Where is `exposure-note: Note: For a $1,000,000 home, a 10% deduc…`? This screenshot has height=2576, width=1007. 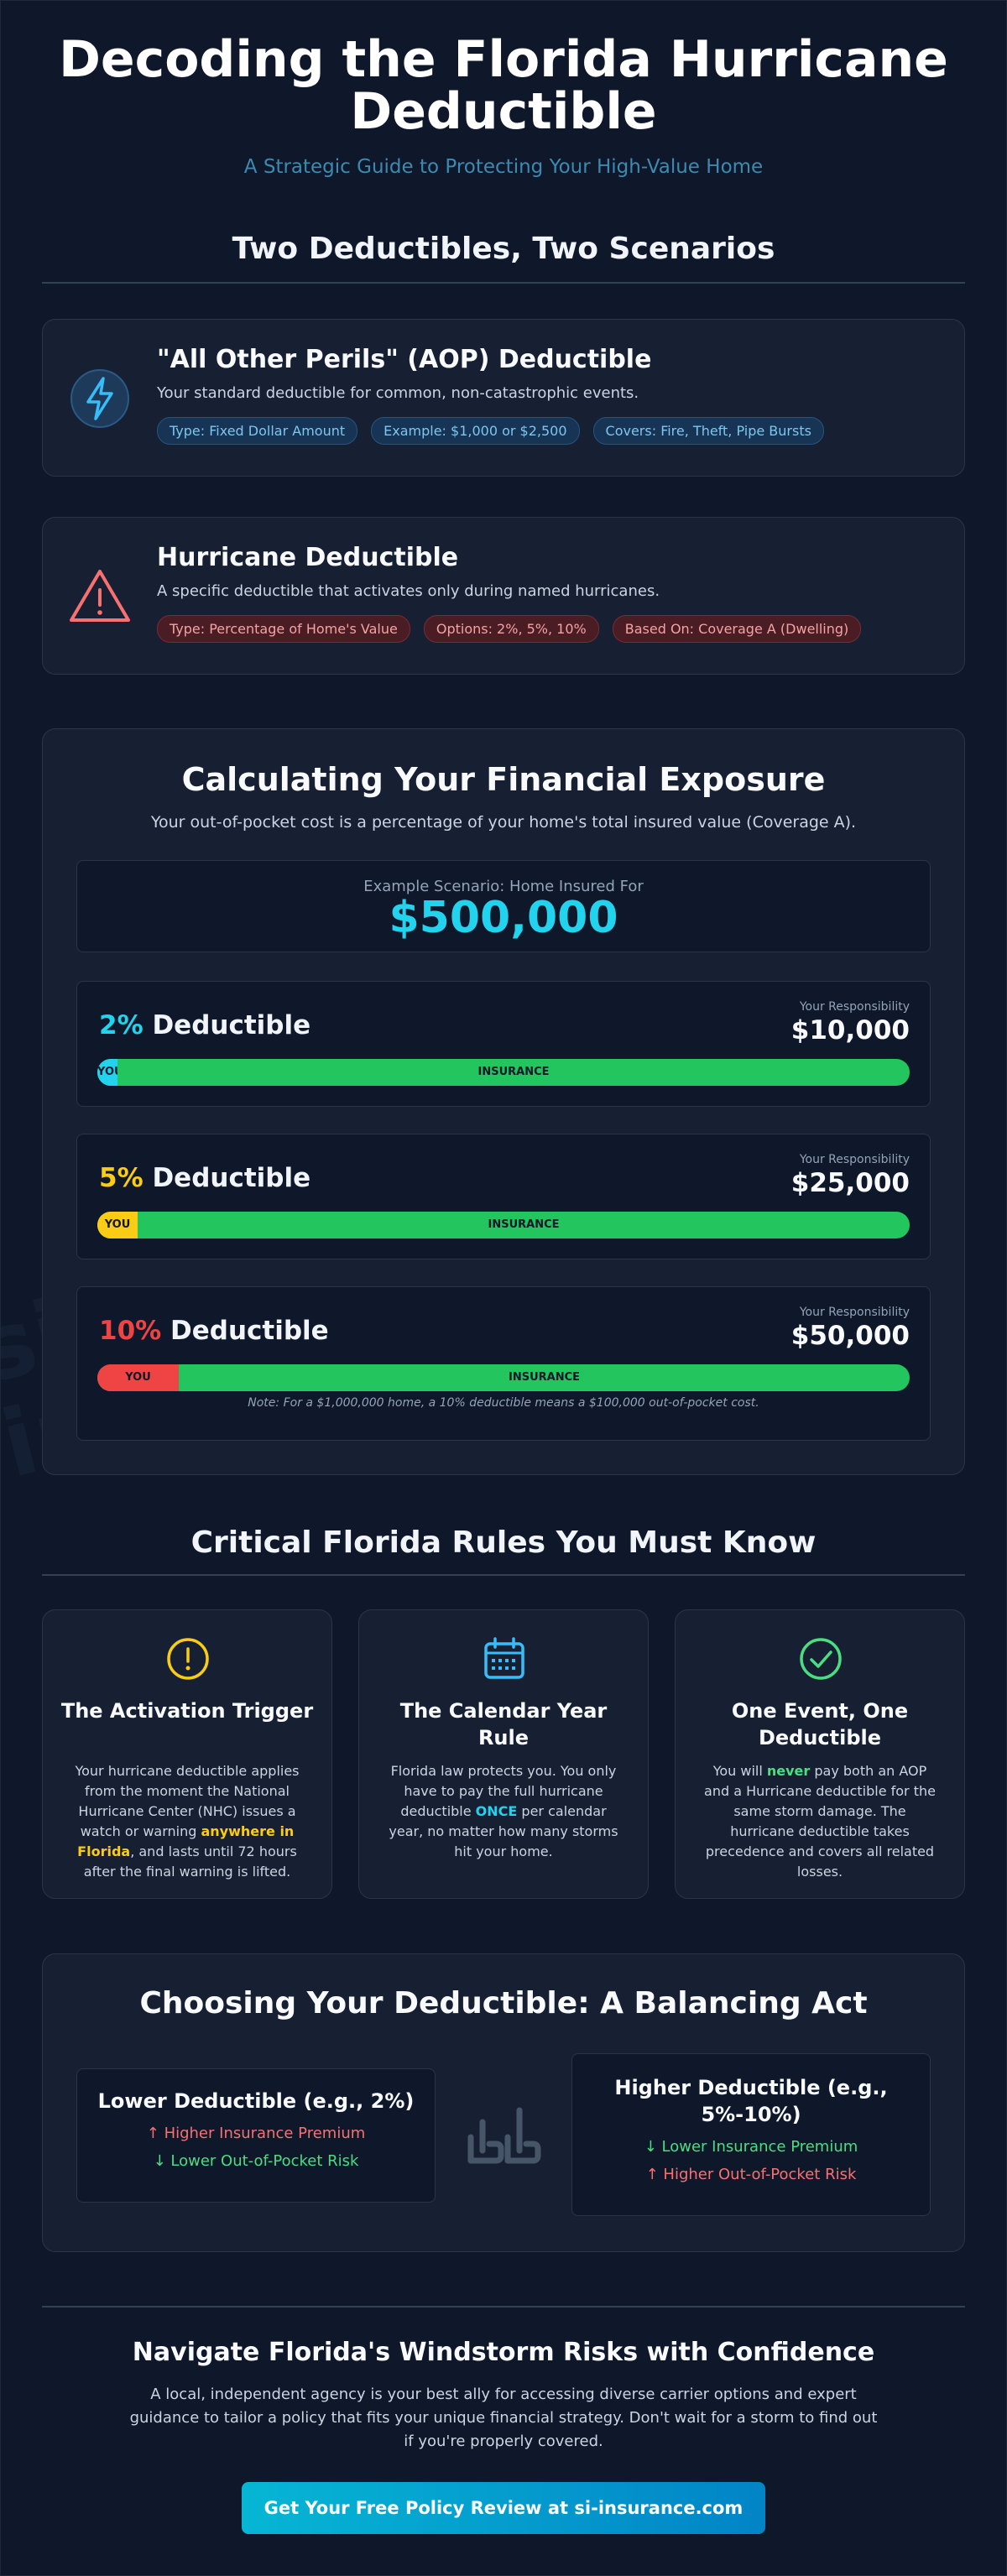 exposure-note: Note: For a $1,000,000 home, a 10% deduc… is located at coordinates (503, 1403).